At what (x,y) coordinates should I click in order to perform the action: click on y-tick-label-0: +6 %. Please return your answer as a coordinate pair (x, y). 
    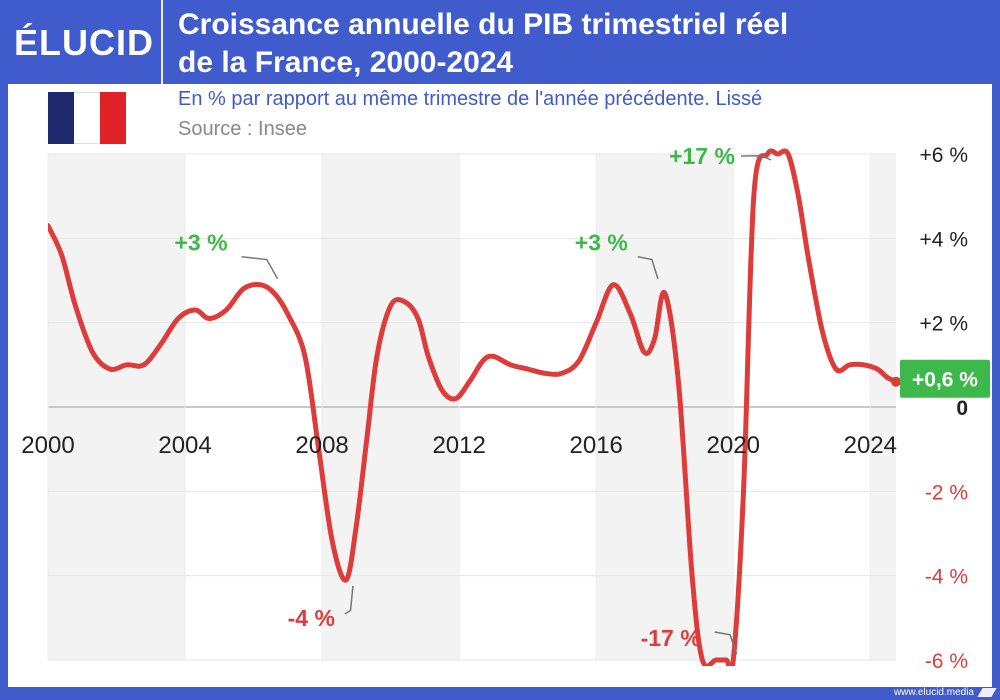
    Looking at the image, I should click on (944, 155).